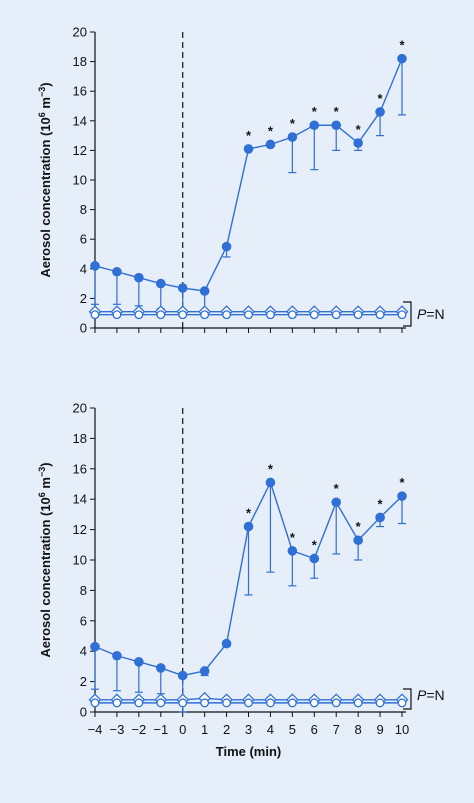 The width and height of the screenshot is (474, 803). Describe the element at coordinates (249, 751) in the screenshot. I see `x-axis-label: Time (min)` at that location.